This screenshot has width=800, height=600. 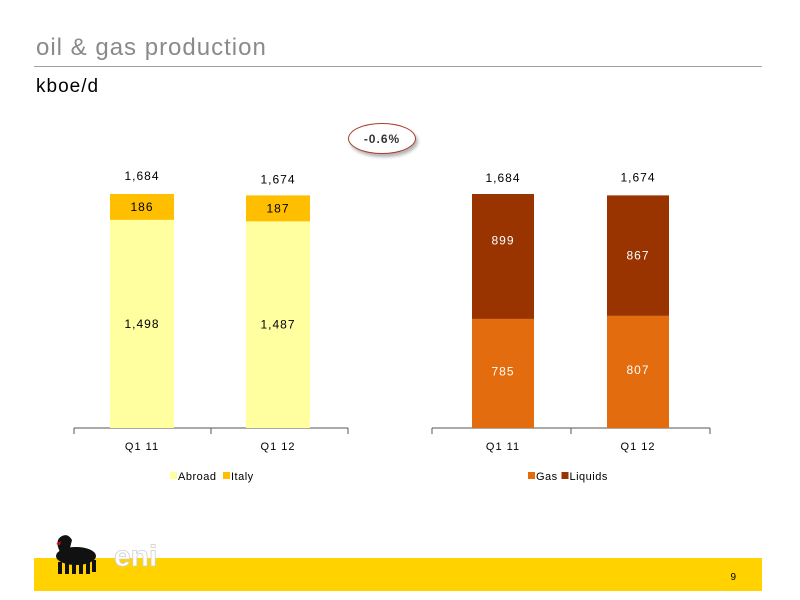 What do you see at coordinates (68, 86) in the screenshot?
I see `unit-label: kboe/d` at bounding box center [68, 86].